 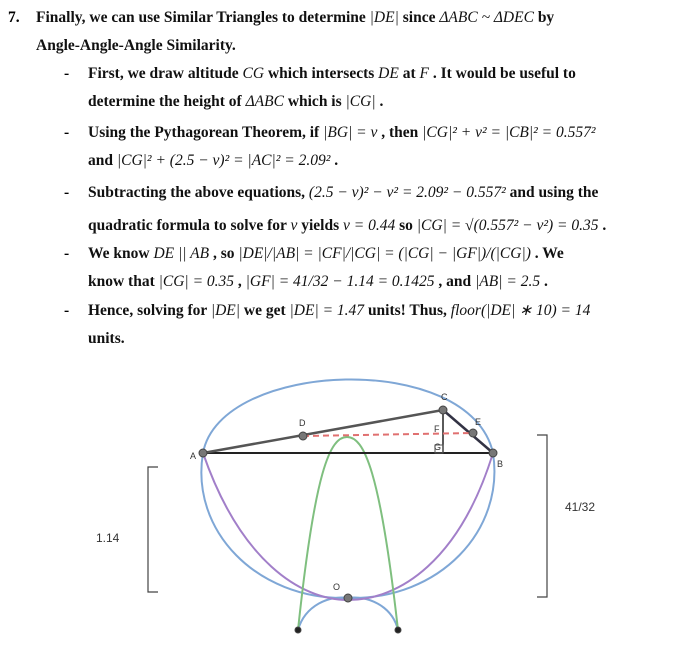 I want to click on item-number: 7., so click(x=14, y=17).